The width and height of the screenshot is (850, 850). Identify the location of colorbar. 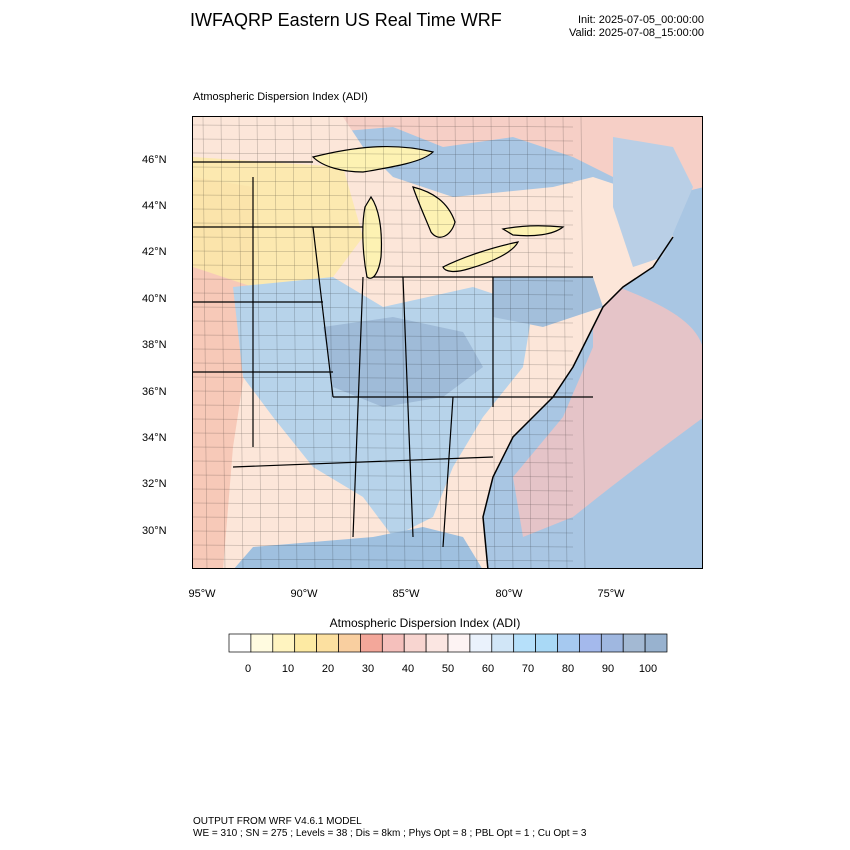
(448, 643).